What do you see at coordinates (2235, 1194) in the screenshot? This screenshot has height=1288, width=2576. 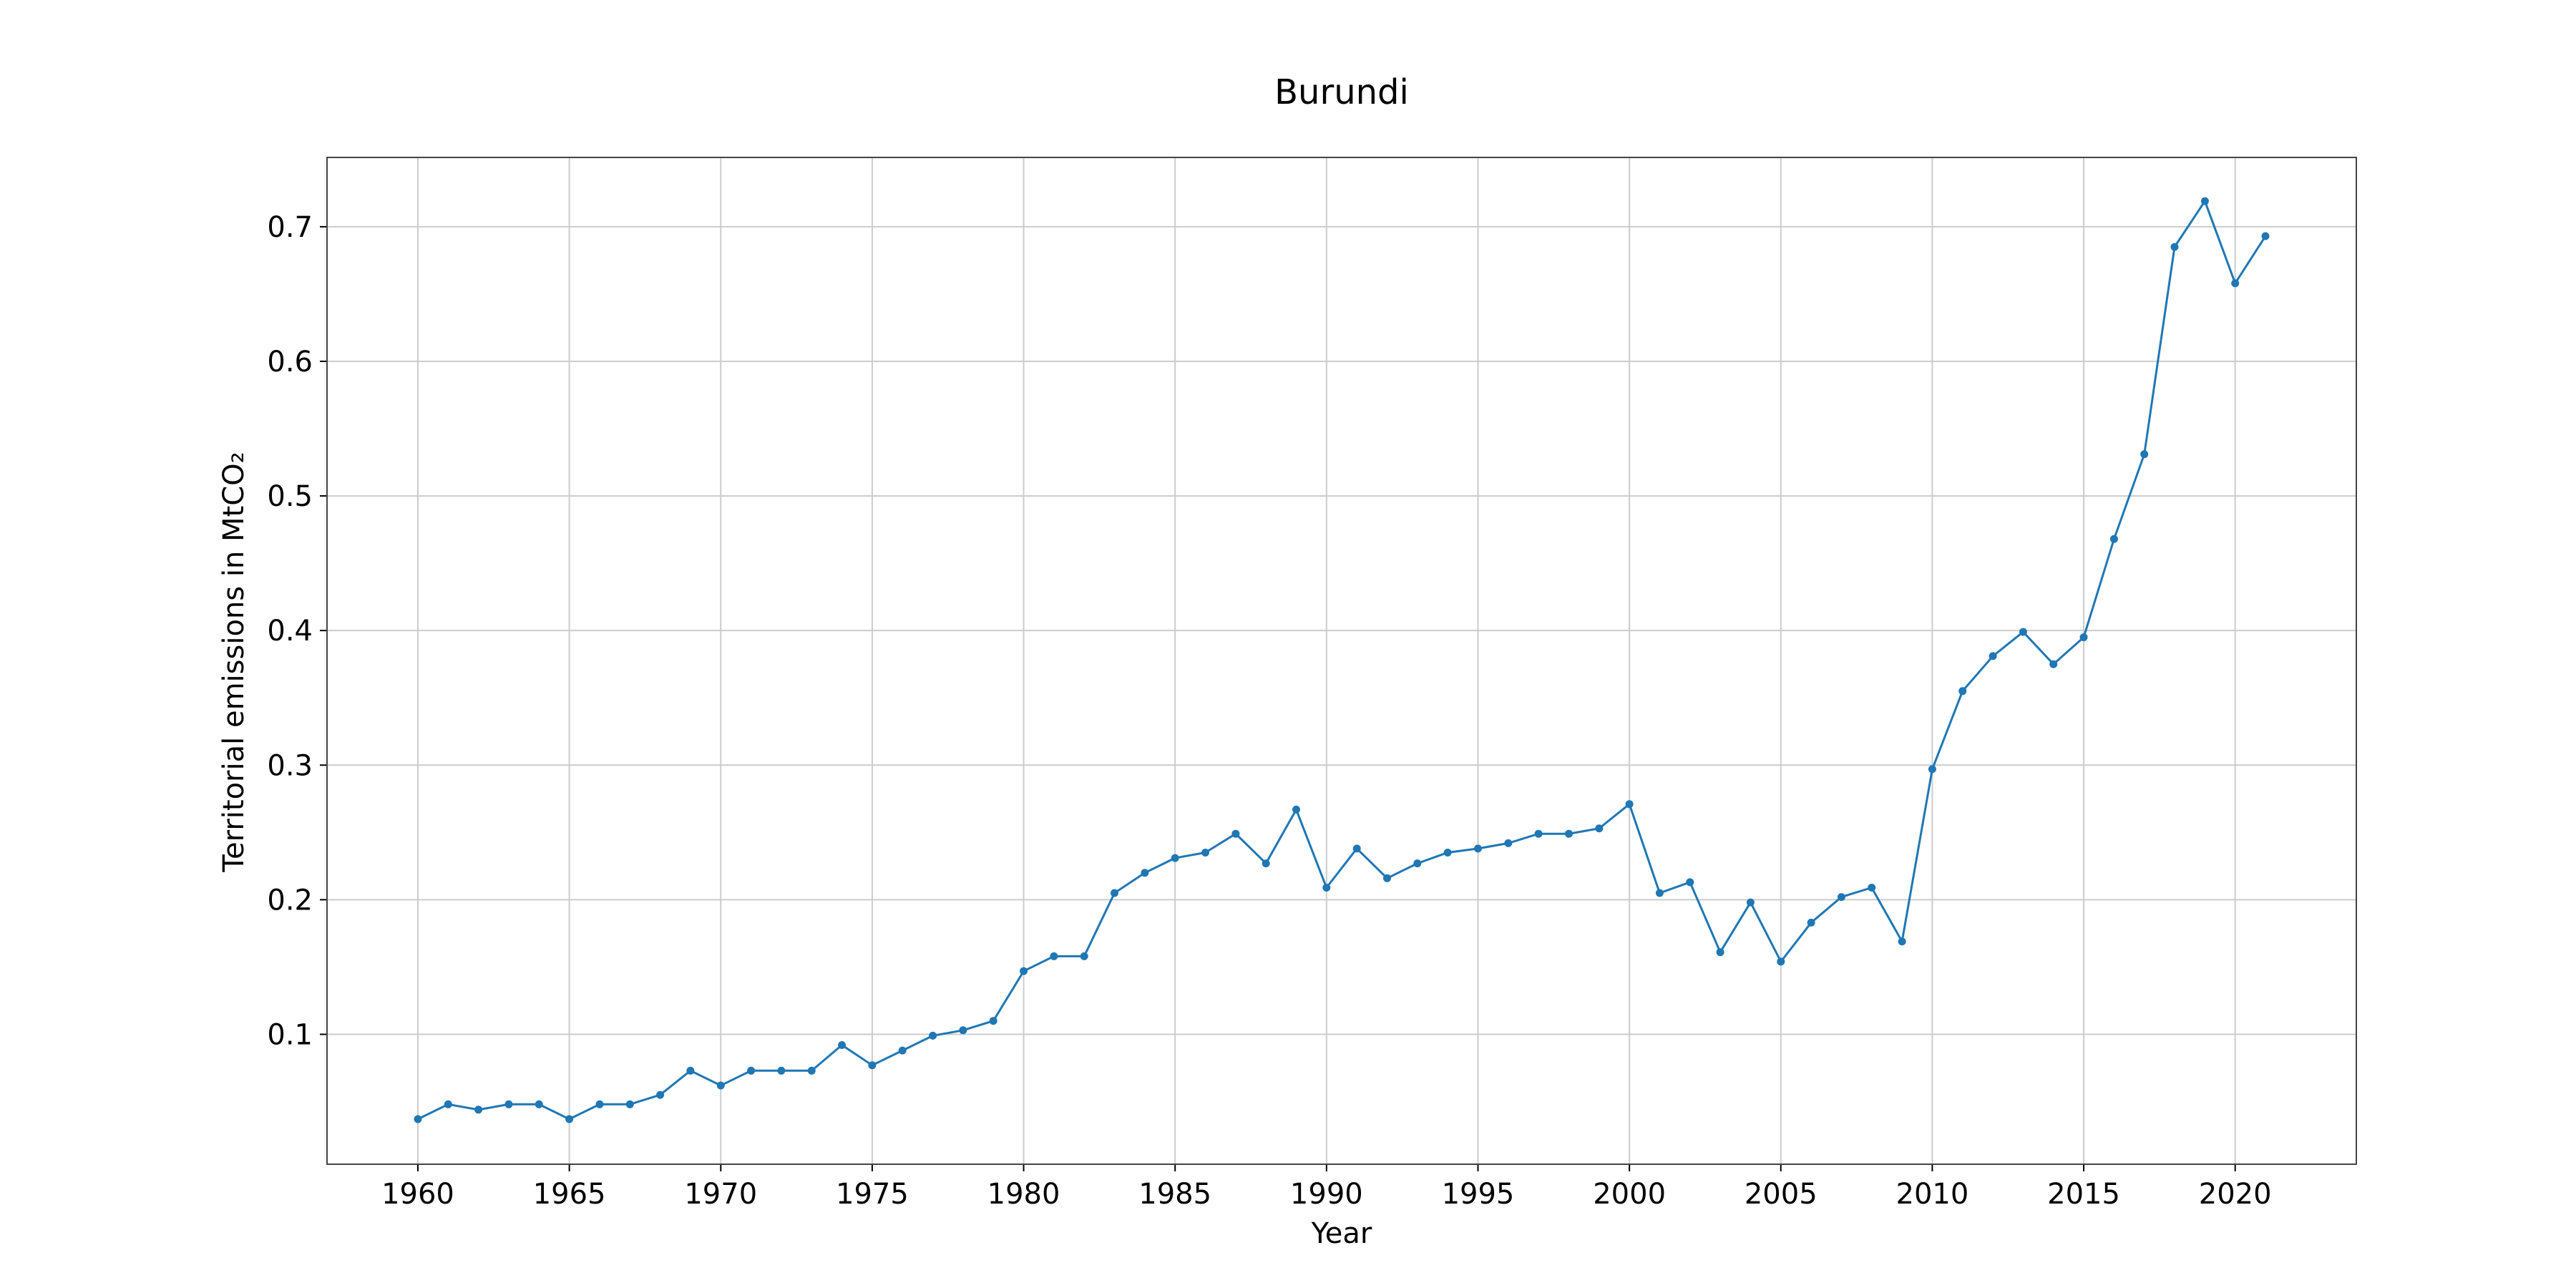 I see `x-tick-label: 2020` at bounding box center [2235, 1194].